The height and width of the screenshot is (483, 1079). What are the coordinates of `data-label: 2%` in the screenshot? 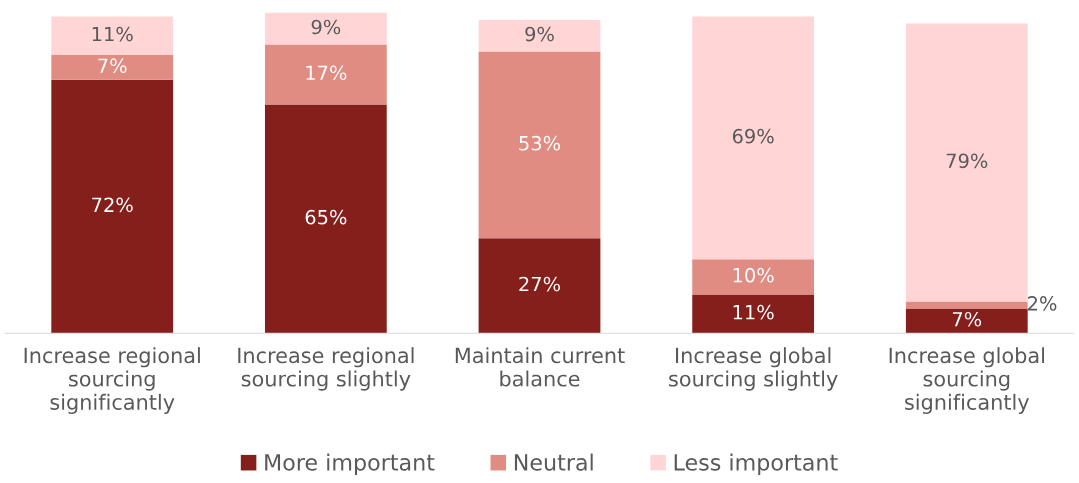 It's located at (1042, 303).